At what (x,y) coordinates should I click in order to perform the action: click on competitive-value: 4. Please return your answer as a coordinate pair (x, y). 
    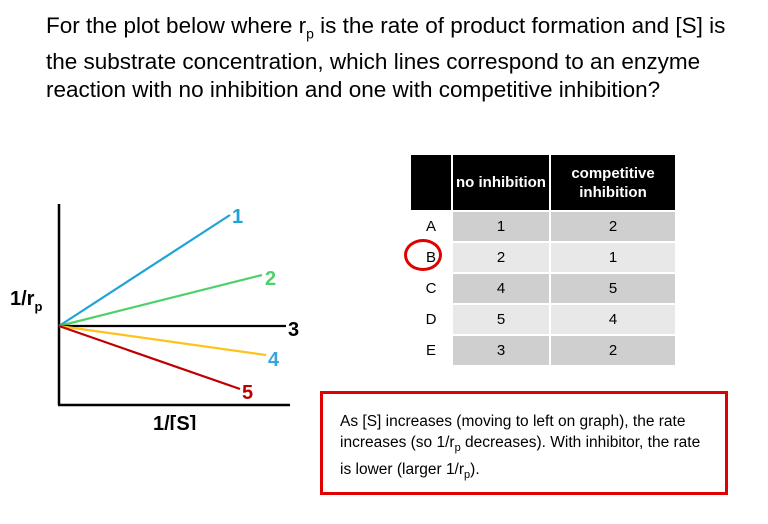
    Looking at the image, I should click on (612, 319).